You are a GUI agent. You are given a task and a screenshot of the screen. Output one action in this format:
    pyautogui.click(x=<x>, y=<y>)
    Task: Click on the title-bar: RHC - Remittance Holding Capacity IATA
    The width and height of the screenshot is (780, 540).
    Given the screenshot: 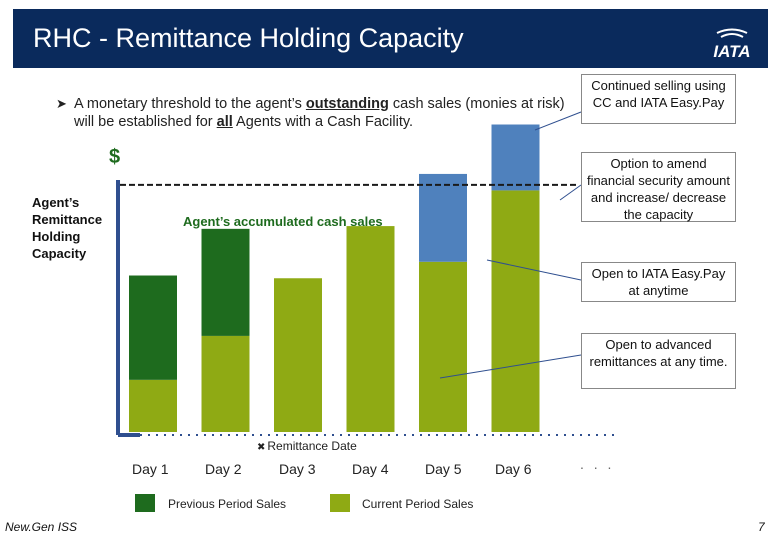 What is the action you would take?
    pyautogui.click(x=390, y=38)
    